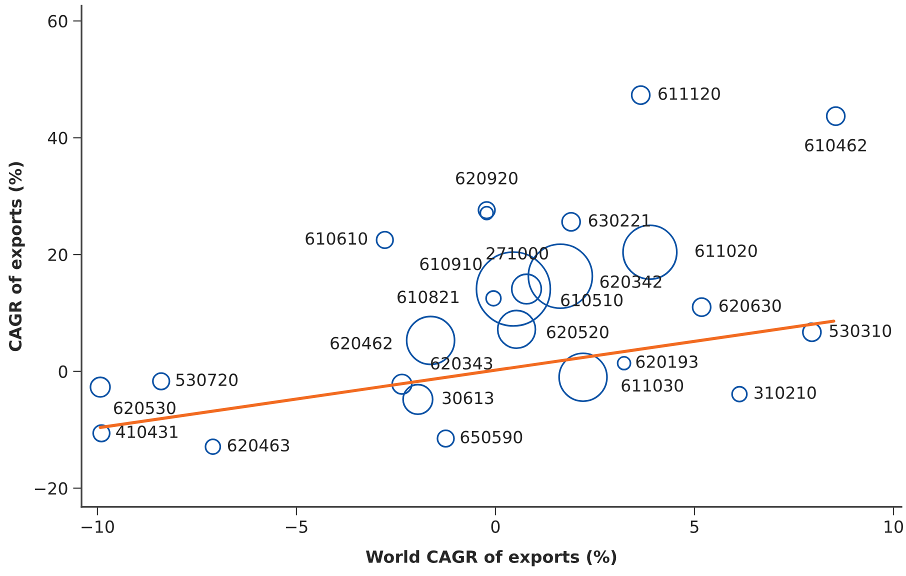  I want to click on annotation: 620530, so click(145, 408).